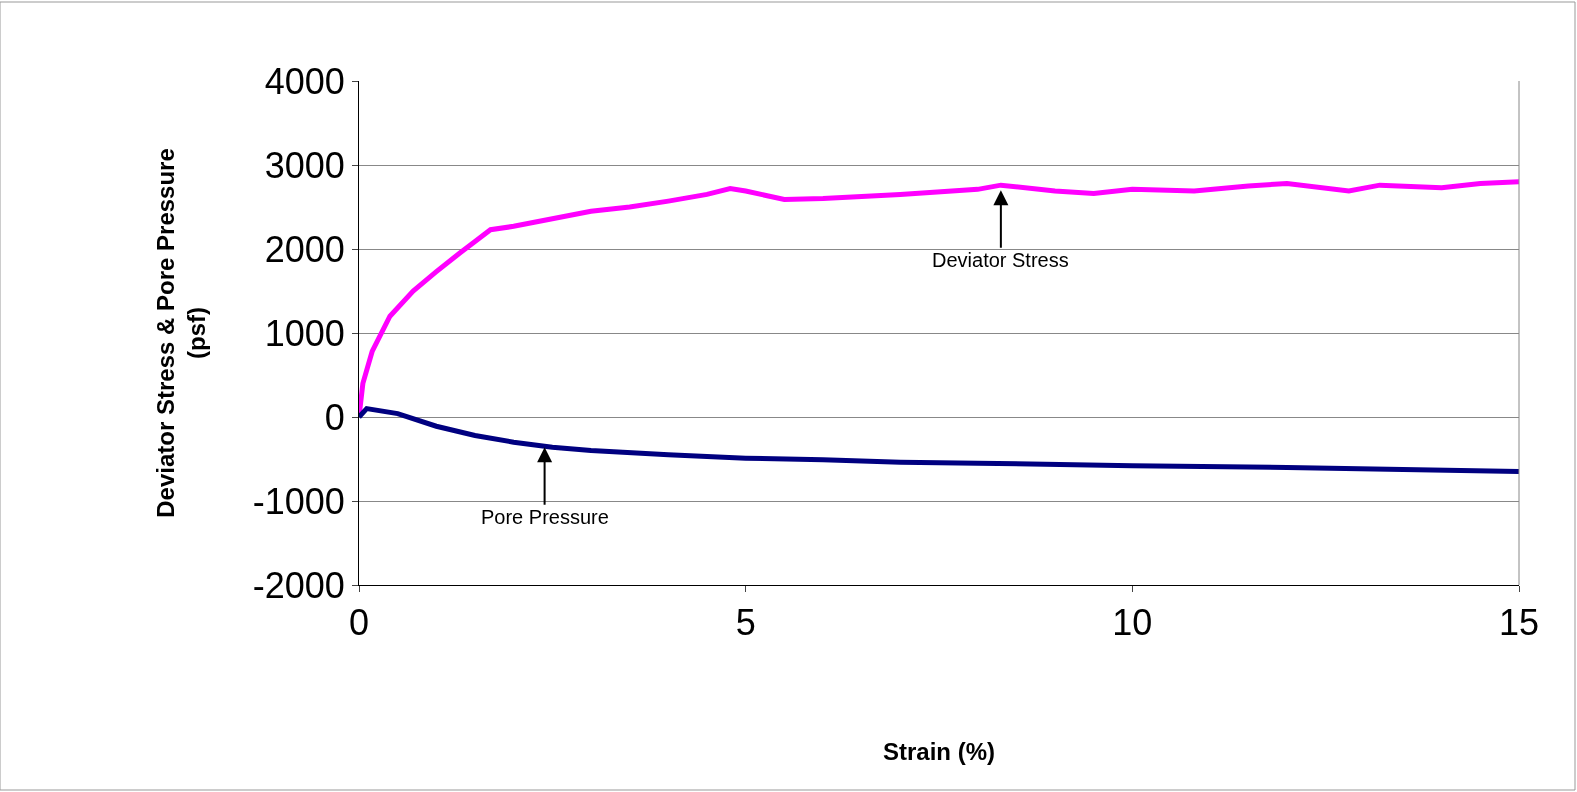 The width and height of the screenshot is (1577, 792). I want to click on y-tick-label: 2000, so click(304, 249).